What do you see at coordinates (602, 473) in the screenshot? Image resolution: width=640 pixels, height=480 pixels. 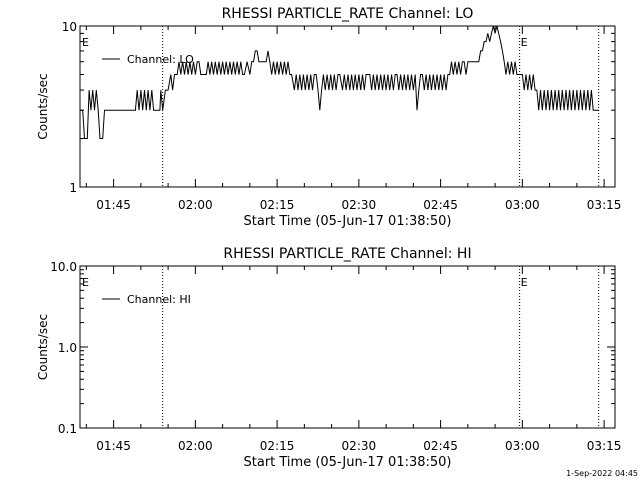 I see `footer-timestamp: 1-Sep-2022 04:45` at bounding box center [602, 473].